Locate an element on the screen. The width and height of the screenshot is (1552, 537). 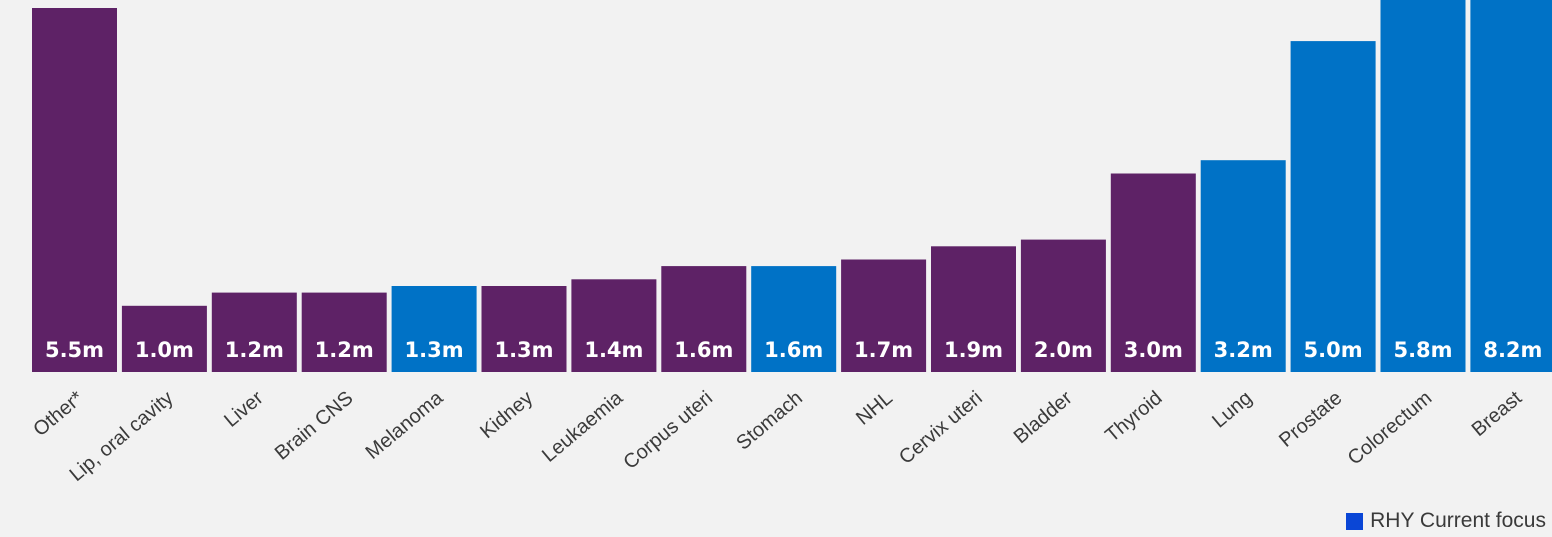
bar-value-label: 3.2m is located at coordinates (1243, 350).